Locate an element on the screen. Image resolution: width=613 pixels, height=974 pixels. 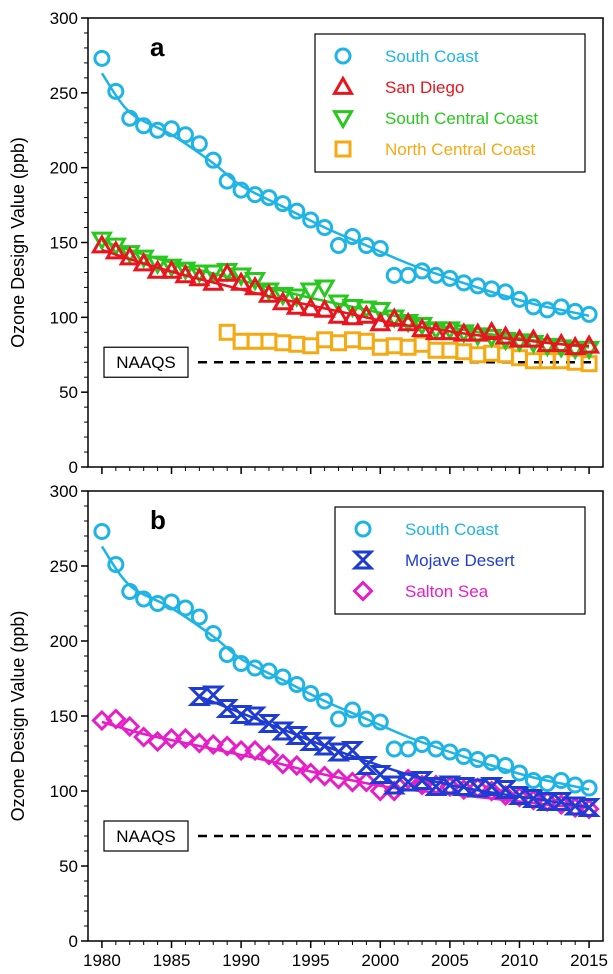
naaqs-label: NAAQS is located at coordinates (146, 362).